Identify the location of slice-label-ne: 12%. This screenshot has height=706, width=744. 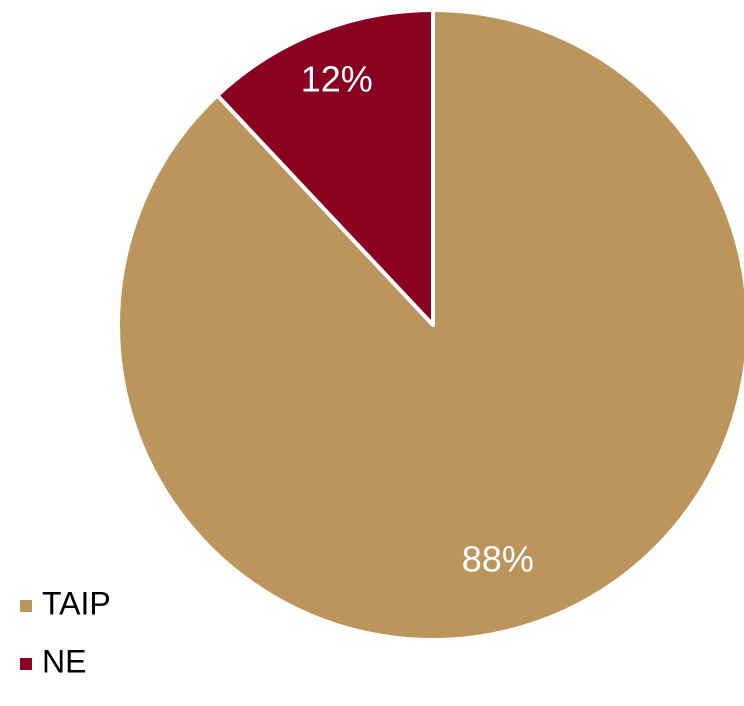
(337, 78).